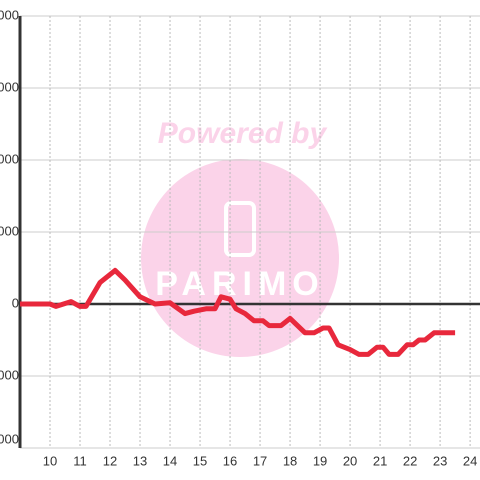 The image size is (480, 480). What do you see at coordinates (9, 230) in the screenshot?
I see `y-tick-label: 3,000` at bounding box center [9, 230].